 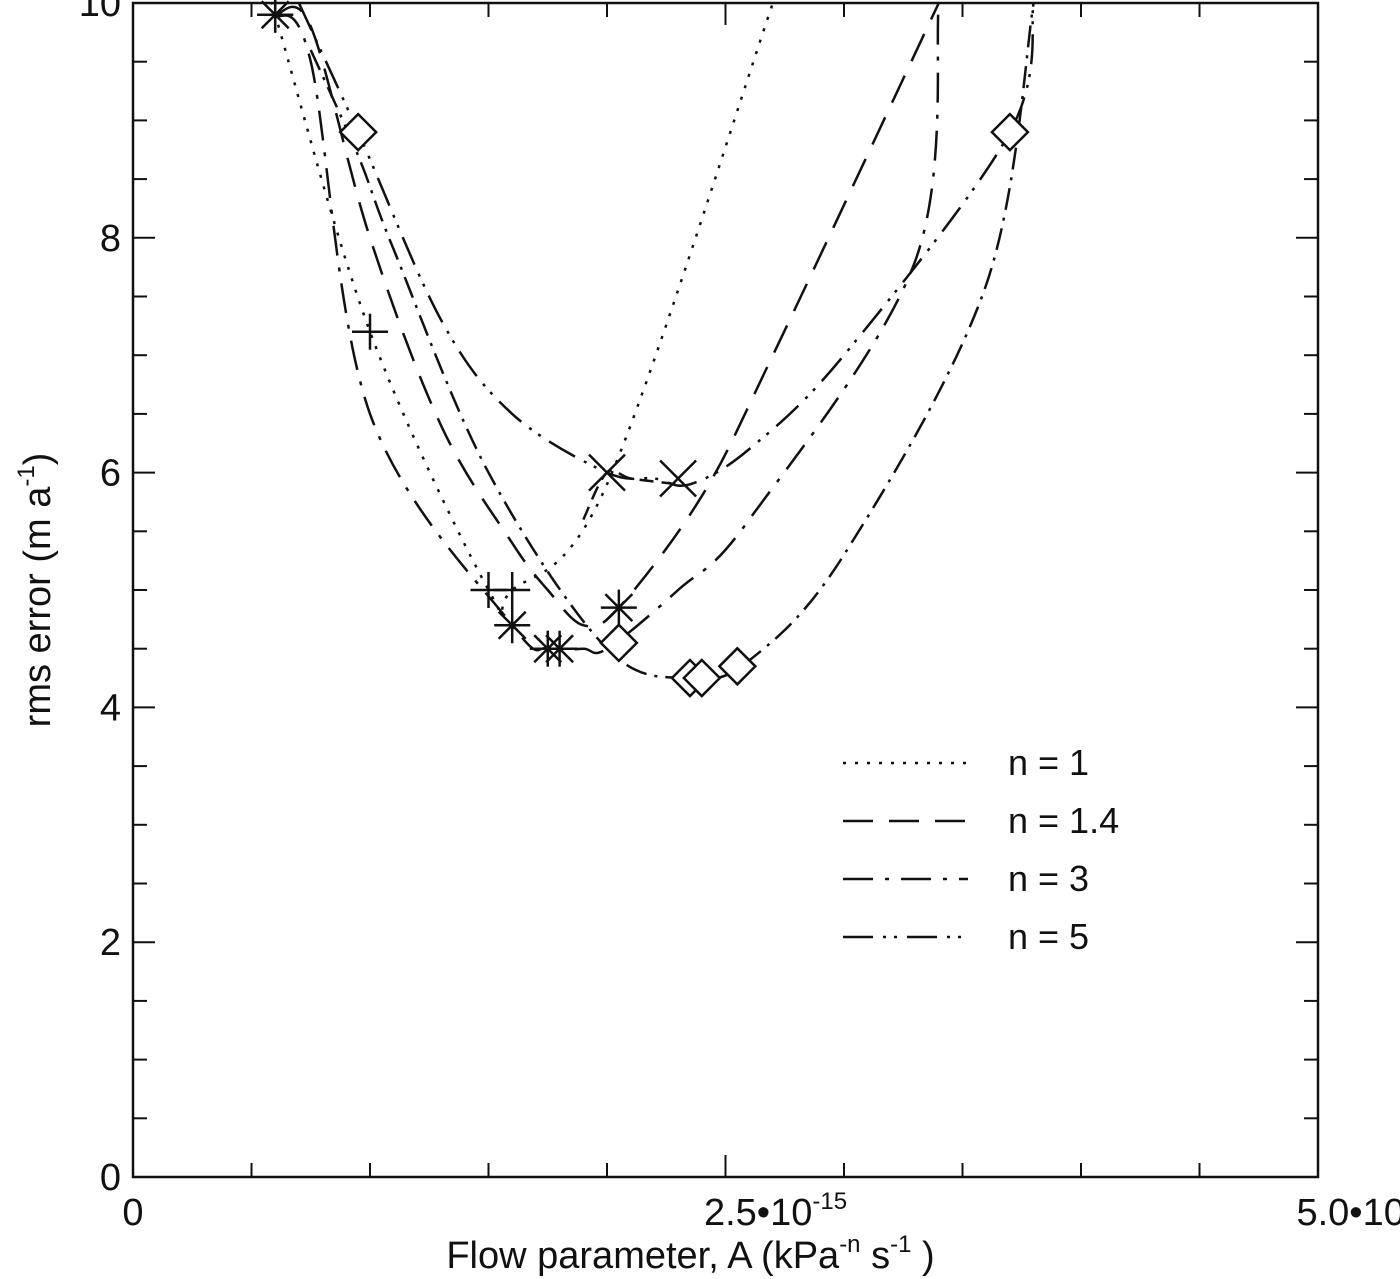 I want to click on x-axis-label: Flow parameter, A (kPa-n s-1 ), so click(x=690, y=1254).